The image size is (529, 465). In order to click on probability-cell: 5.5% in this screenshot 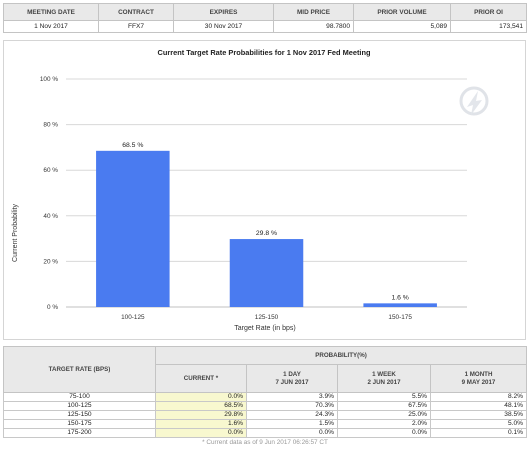, I will do `click(384, 397)`.